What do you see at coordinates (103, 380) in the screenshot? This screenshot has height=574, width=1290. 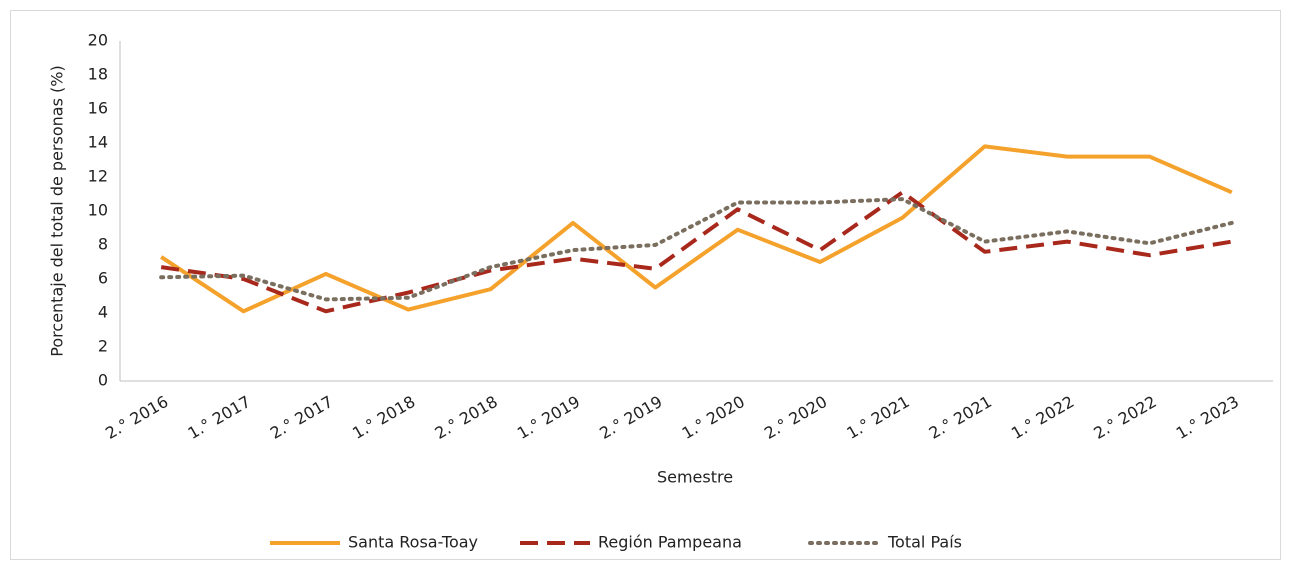 I see `y-tick-label: 0` at bounding box center [103, 380].